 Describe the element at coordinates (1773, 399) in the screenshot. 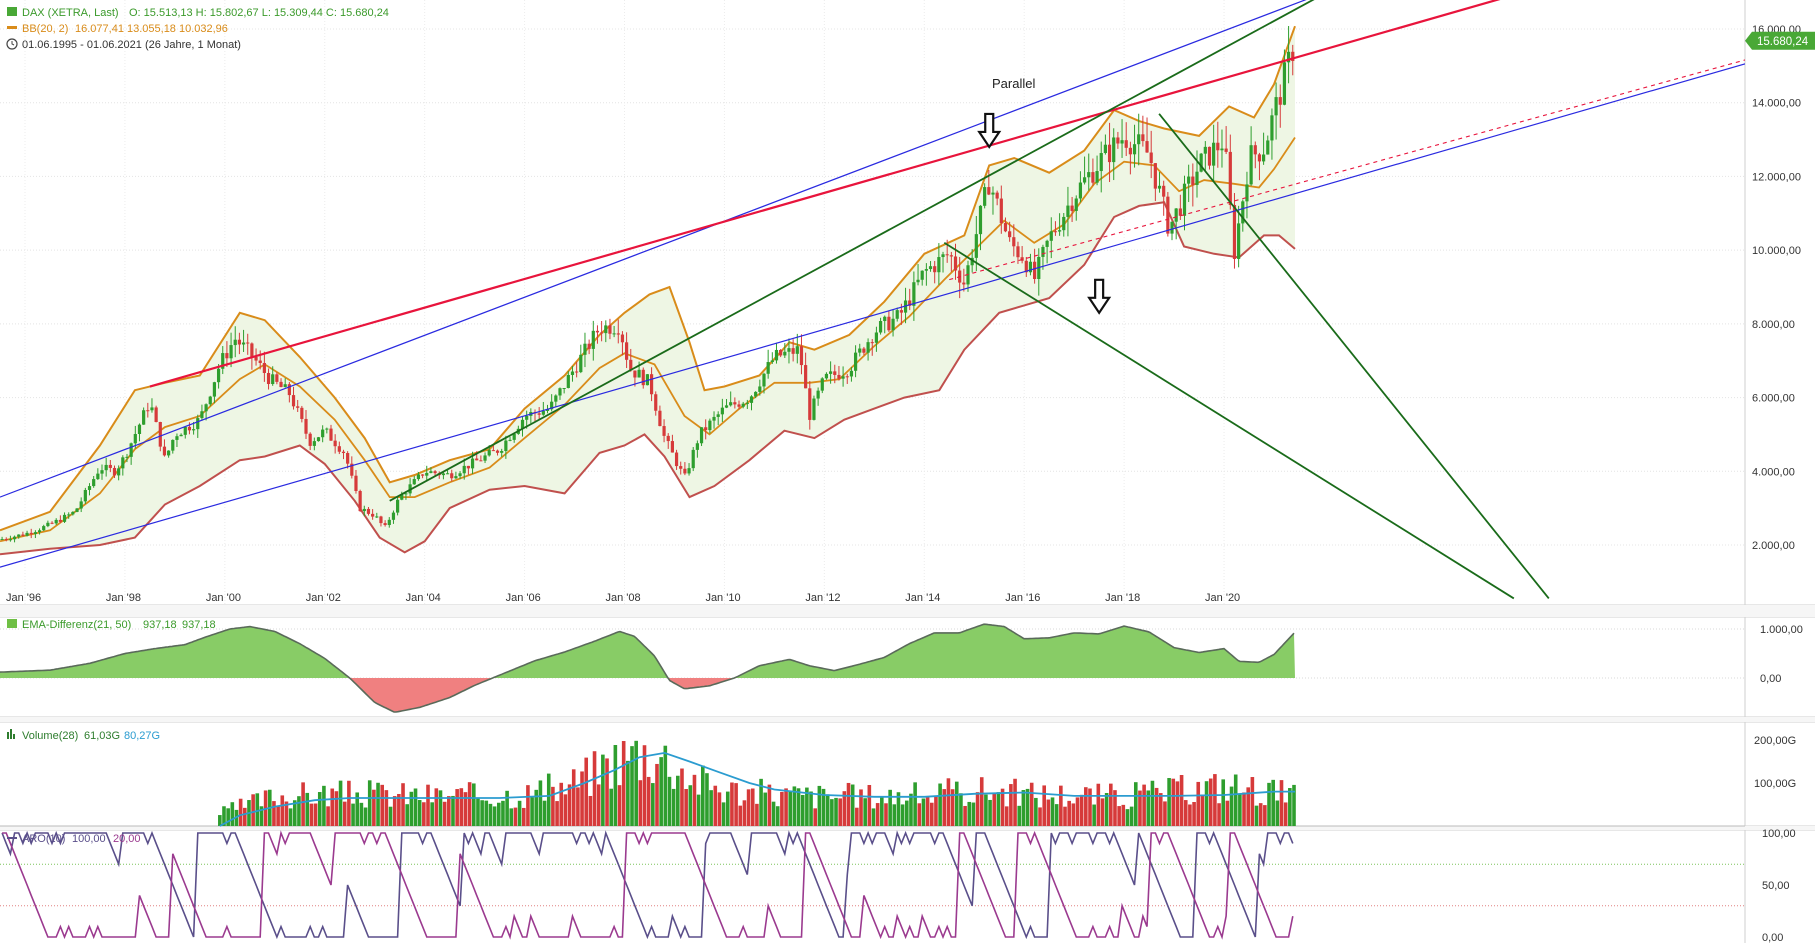

I see `price-tick-label: 6.000,00` at that location.